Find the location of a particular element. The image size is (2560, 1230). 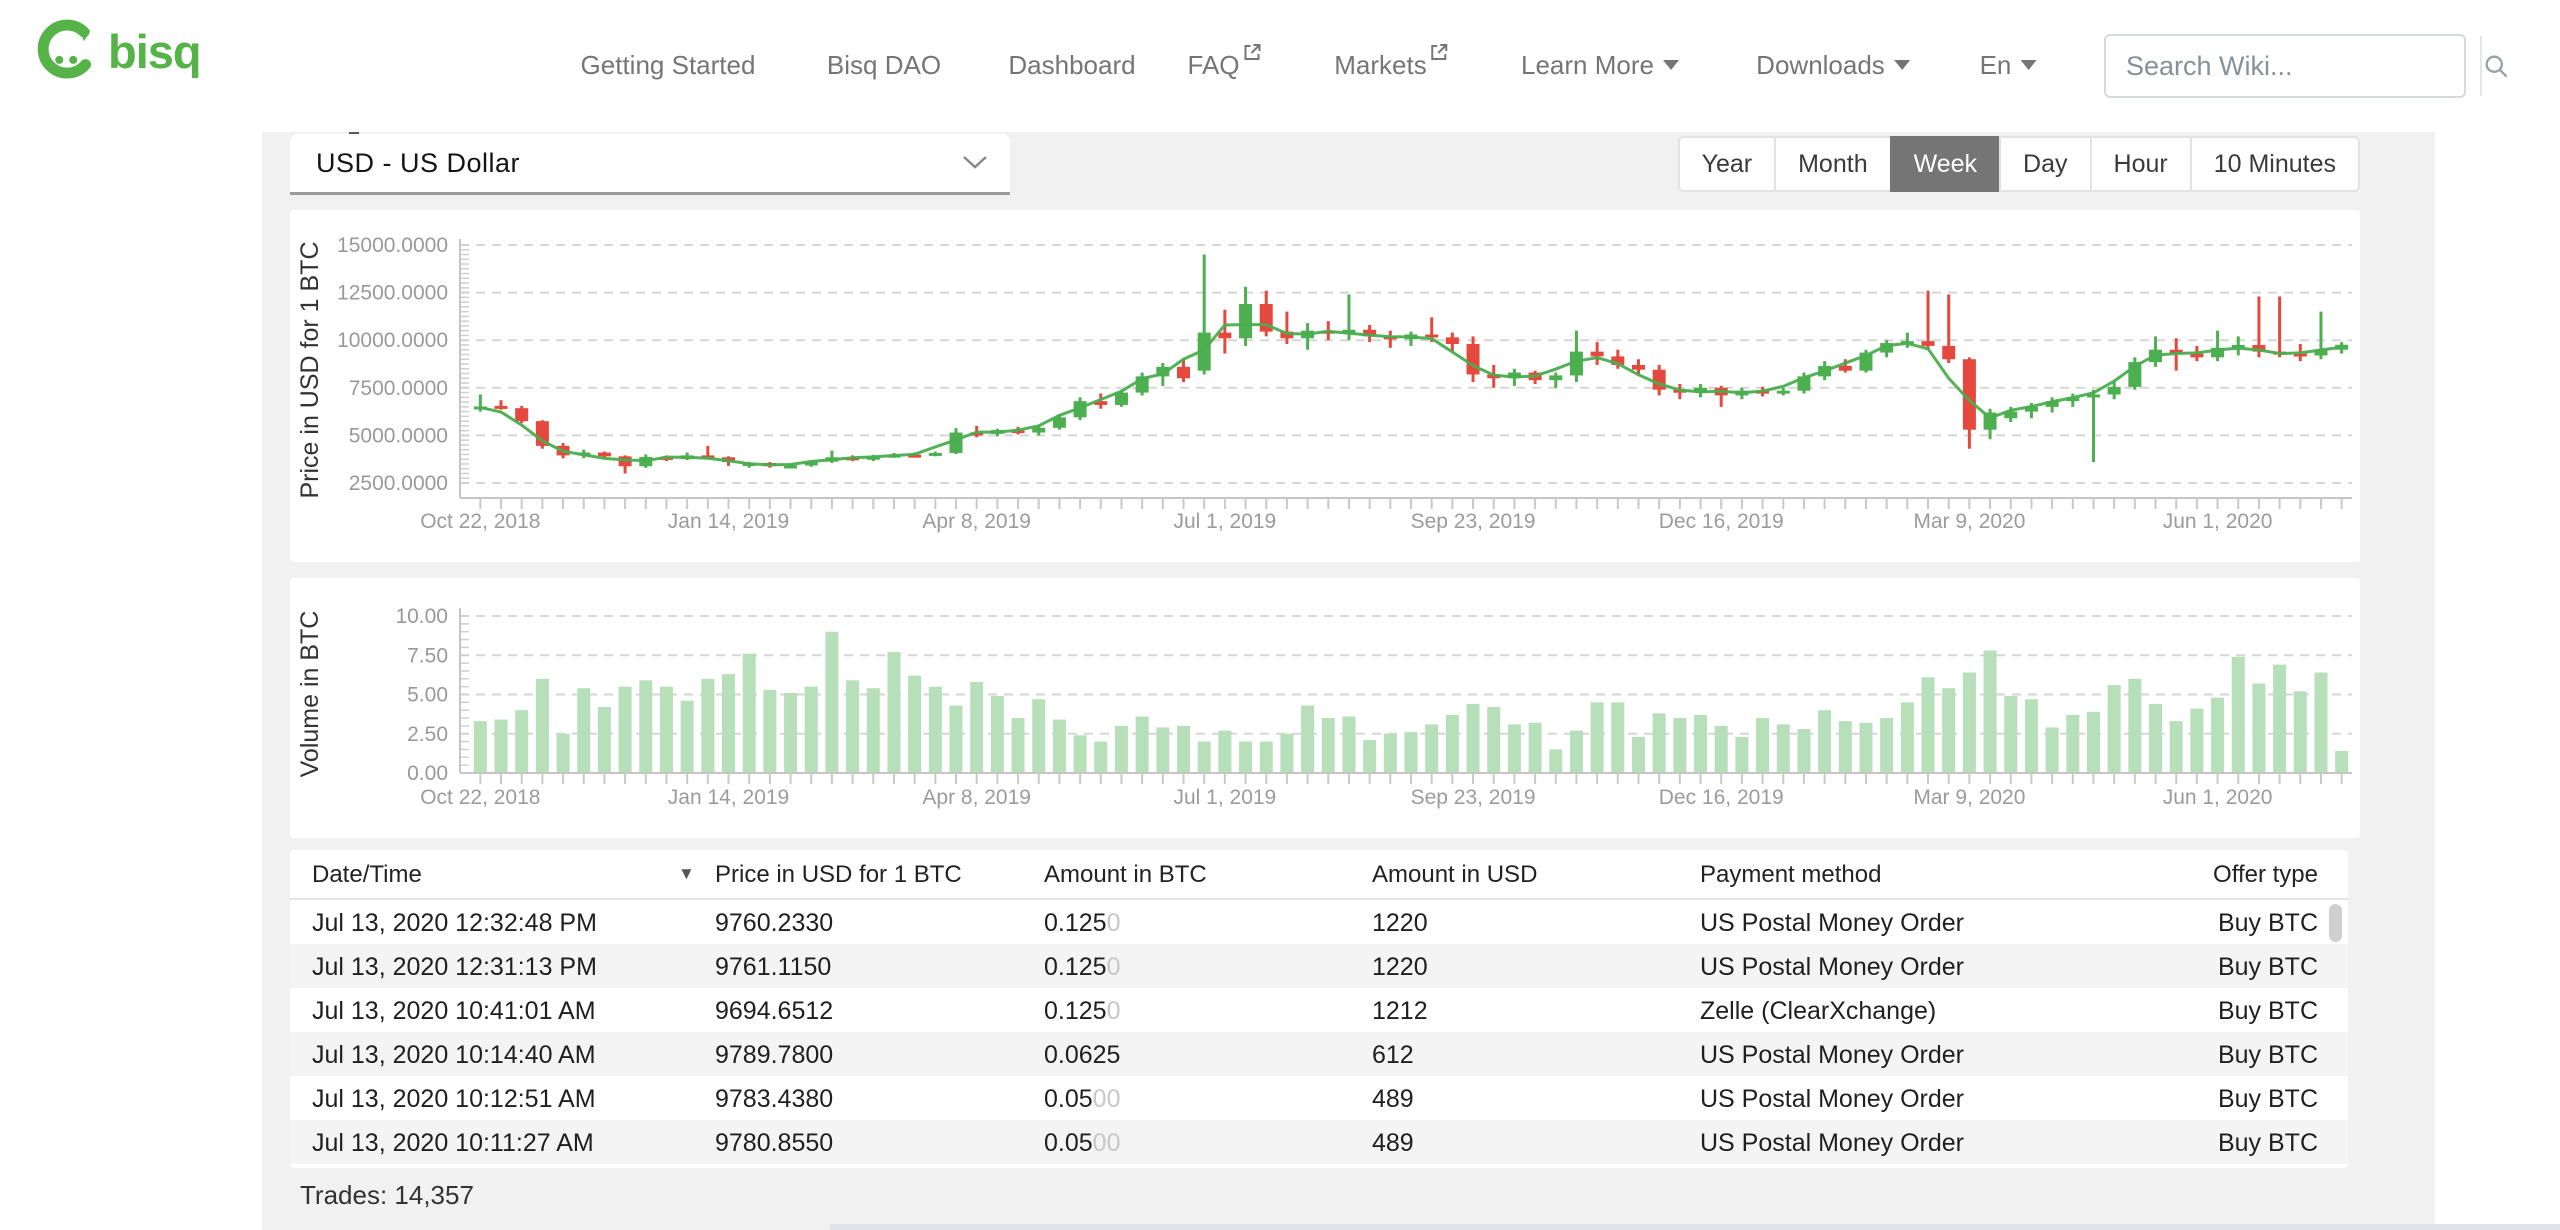

interval-button-hour: Hour is located at coordinates (2140, 164).